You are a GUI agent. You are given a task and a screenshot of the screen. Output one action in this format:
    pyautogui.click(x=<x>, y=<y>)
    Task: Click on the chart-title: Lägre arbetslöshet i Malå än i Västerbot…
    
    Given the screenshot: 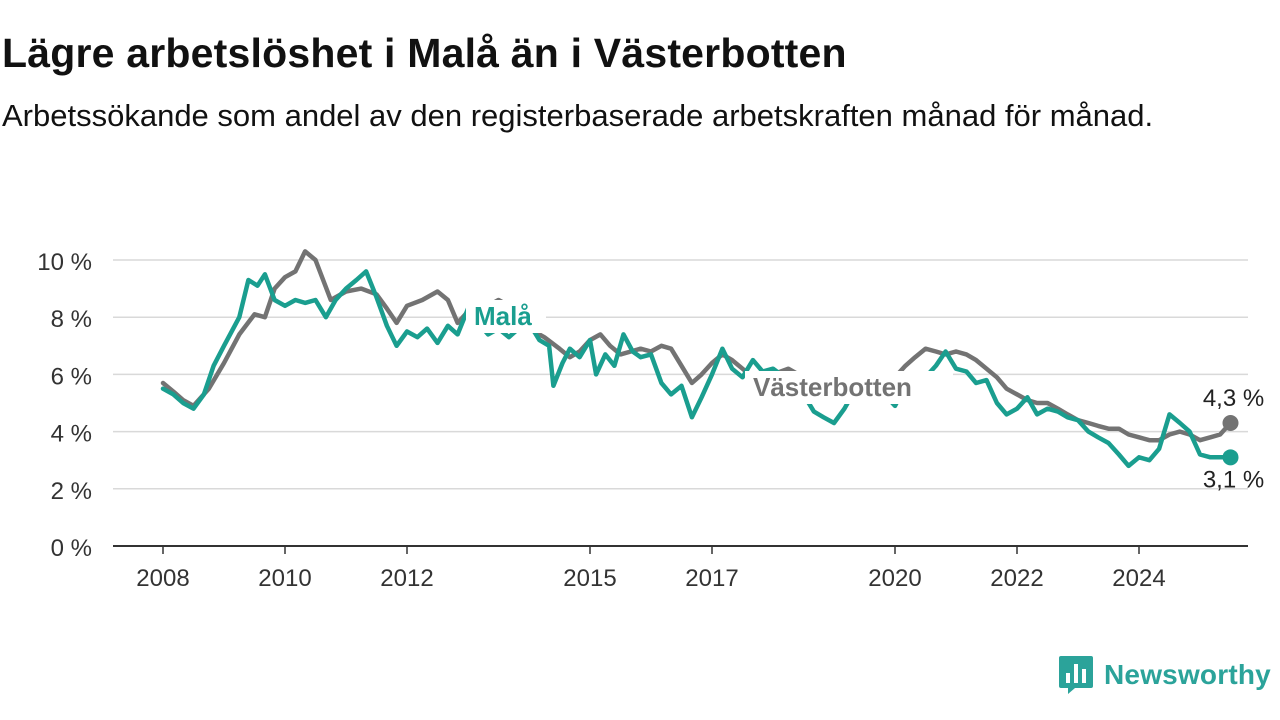 What is the action you would take?
    pyautogui.click(x=424, y=53)
    